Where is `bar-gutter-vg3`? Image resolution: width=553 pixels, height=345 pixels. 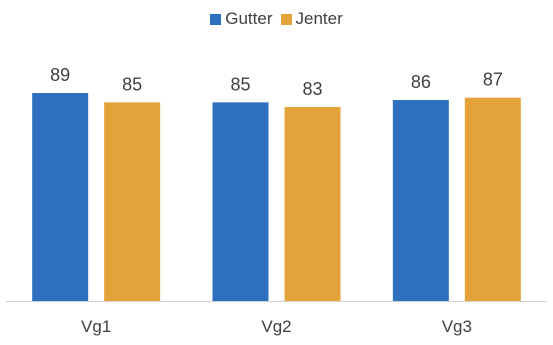
bar-gutter-vg3 is located at coordinates (420, 200).